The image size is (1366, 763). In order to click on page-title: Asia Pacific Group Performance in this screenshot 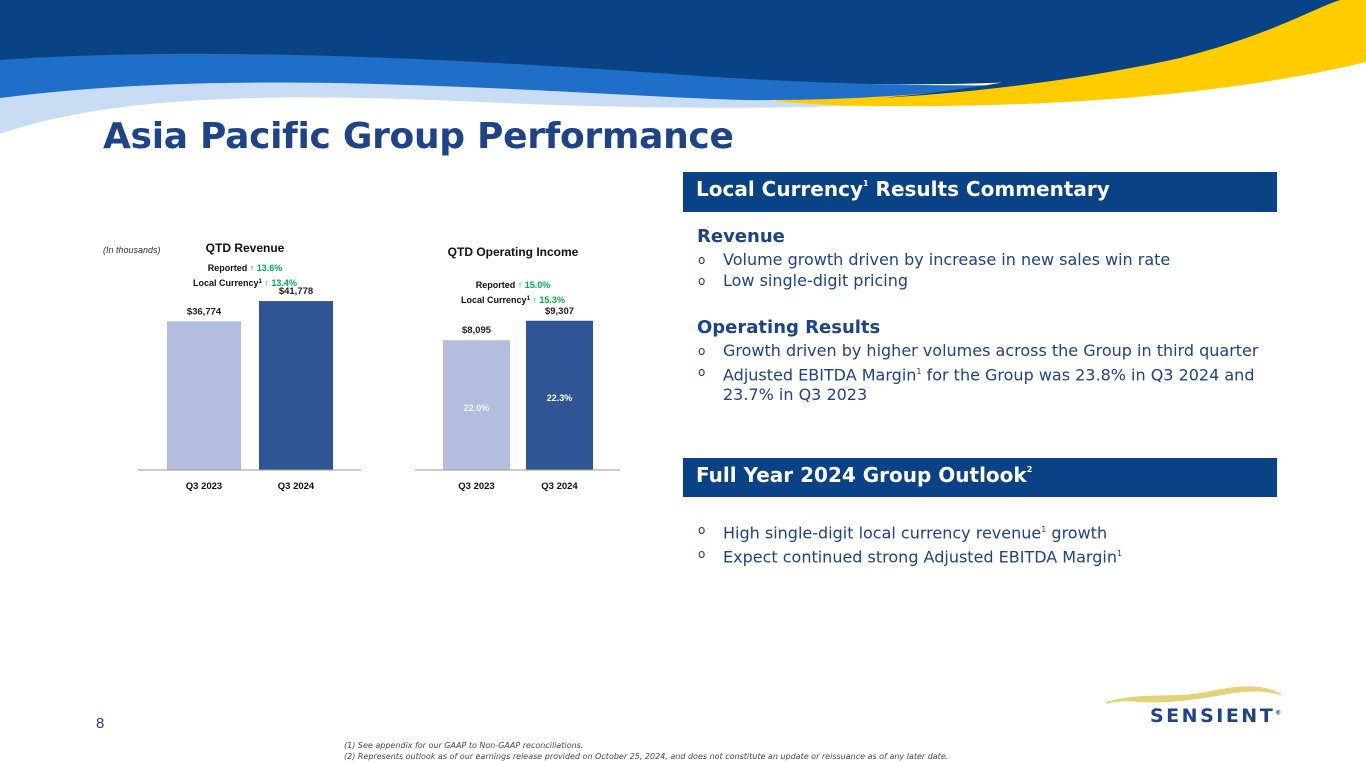, I will do `click(418, 136)`.